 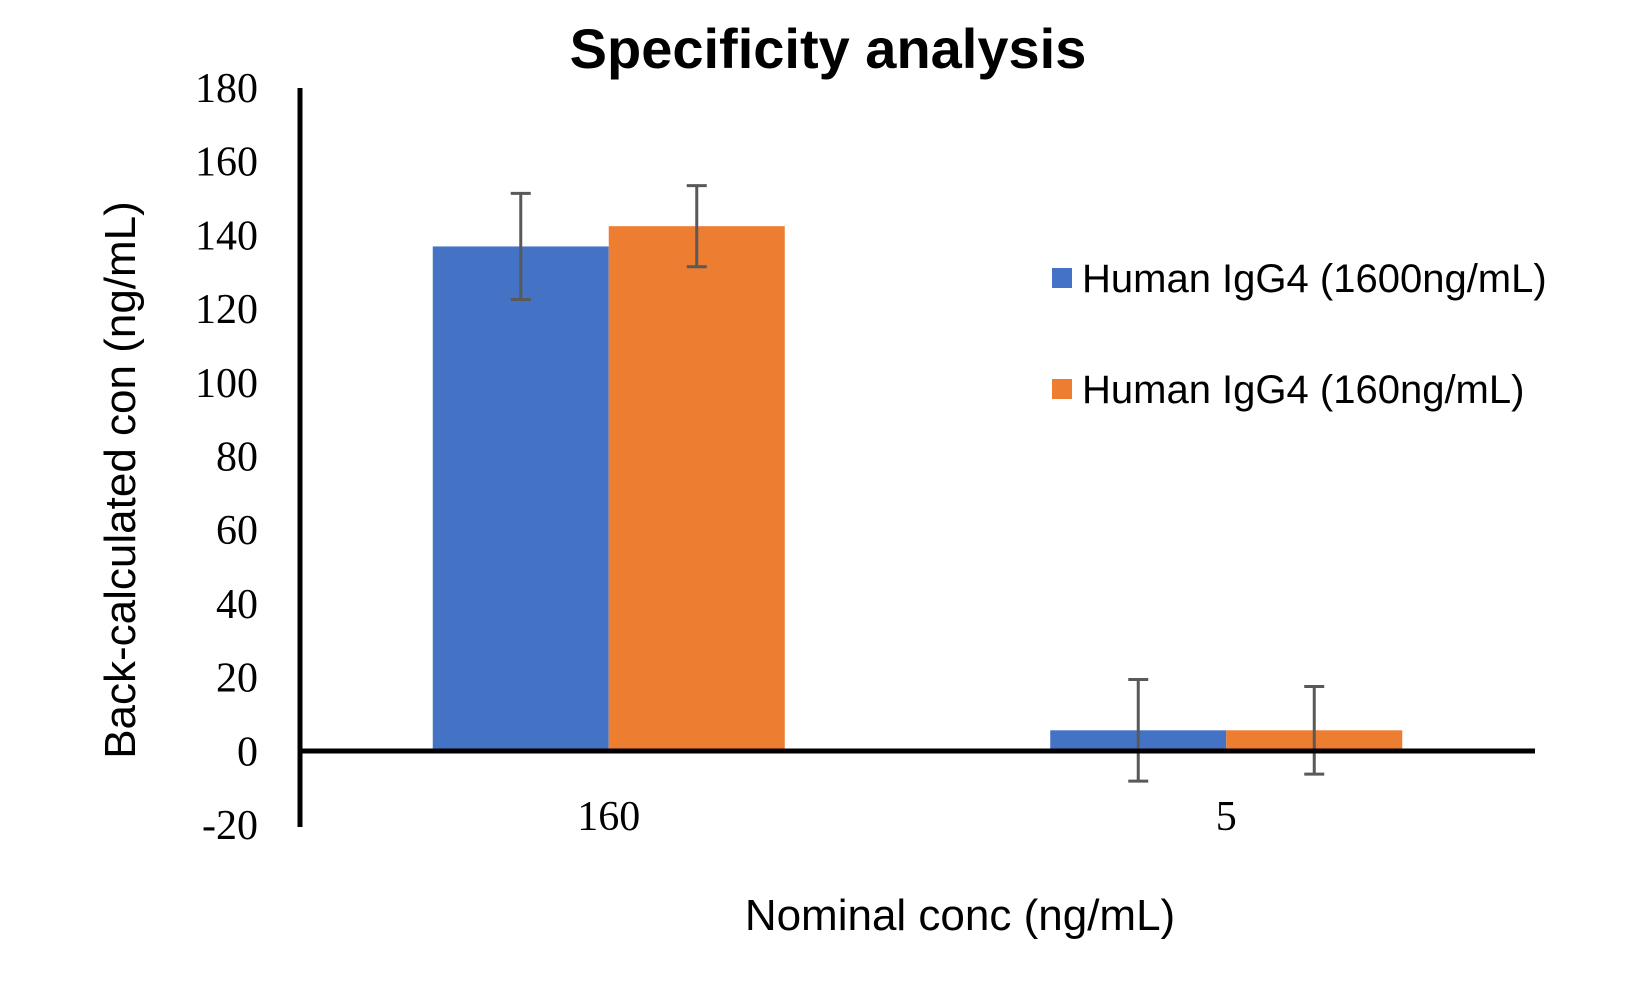 I want to click on y-tick-label: 100, so click(x=226, y=384).